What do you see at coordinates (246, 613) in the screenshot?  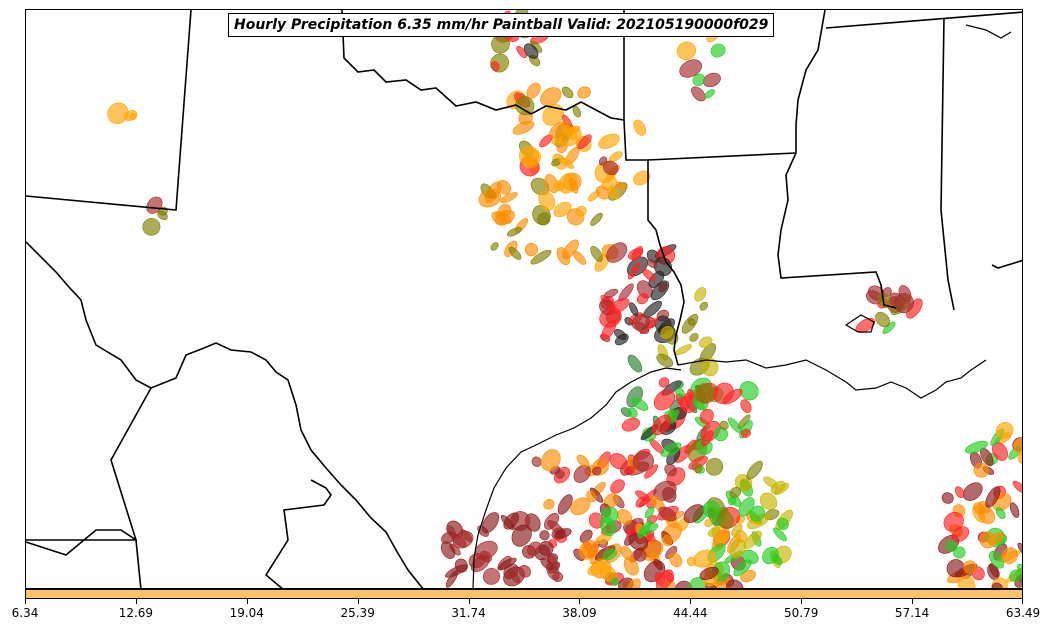 I see `colorbar-tick-label: 19.04` at bounding box center [246, 613].